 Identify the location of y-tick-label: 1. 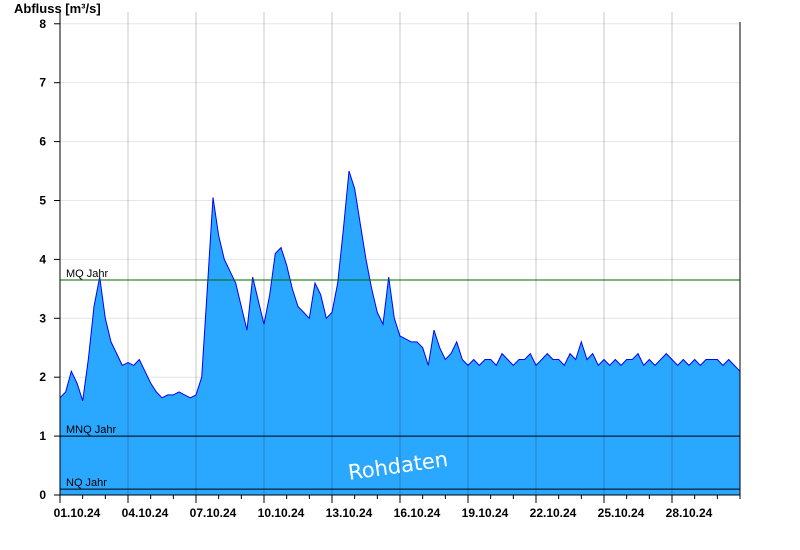
(42, 436).